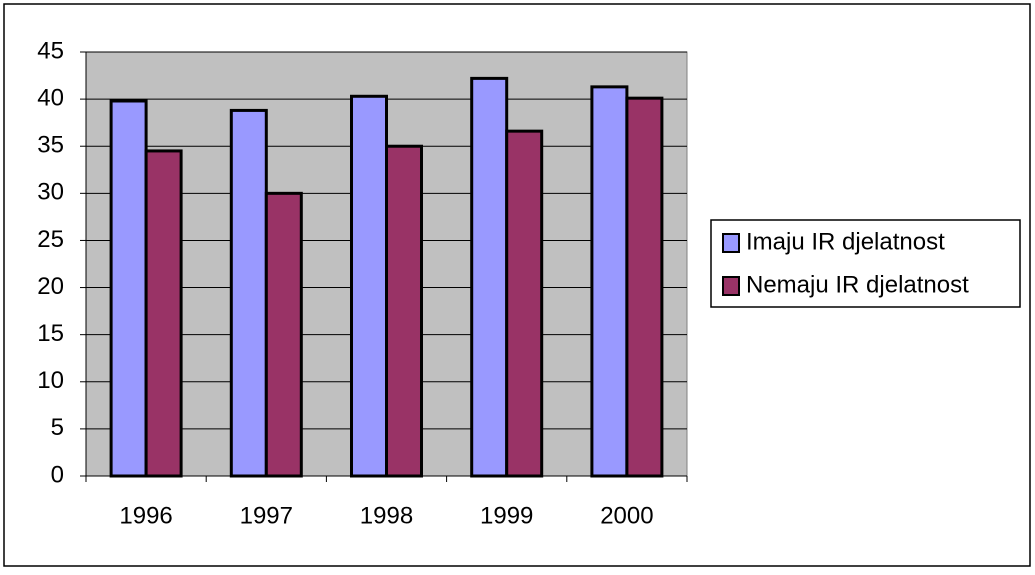 The image size is (1035, 575). I want to click on y-tick-label: 20, so click(50, 286).